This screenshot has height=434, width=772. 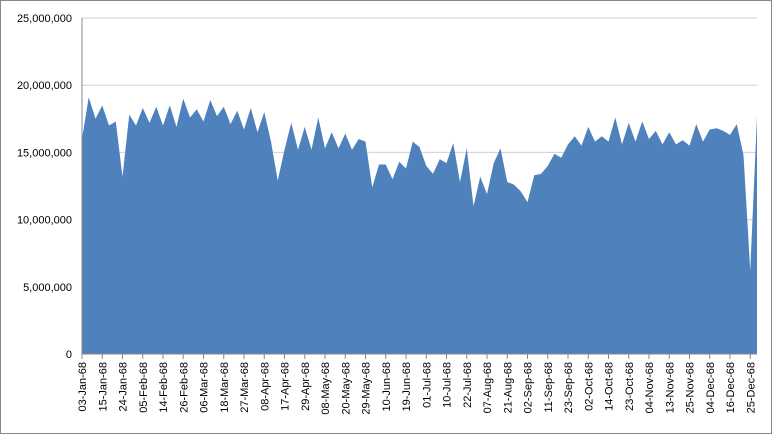 What do you see at coordinates (47, 288) in the screenshot?
I see `y-tick-label: 5,000,000` at bounding box center [47, 288].